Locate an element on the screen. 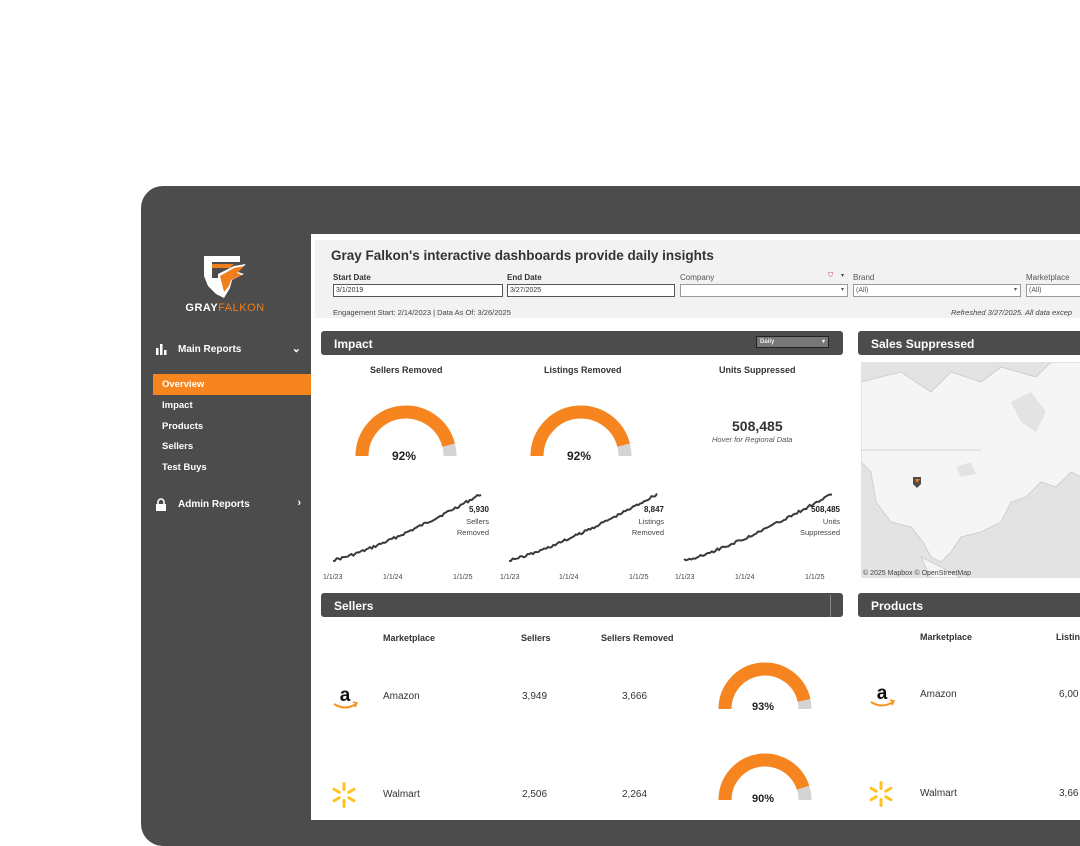 The image size is (1080, 846). sellers-removed-trend is located at coordinates (409, 526).